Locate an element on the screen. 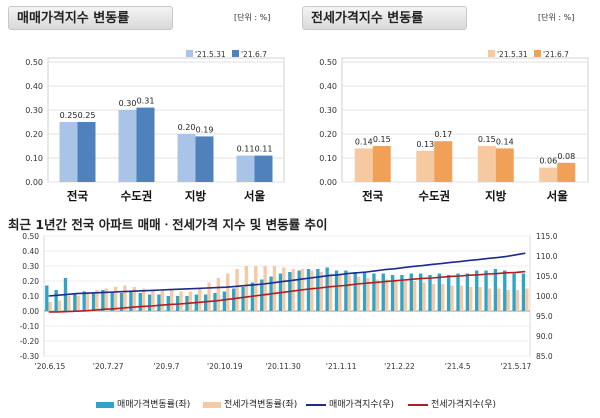 The image size is (600, 418). x-tick-label: '21.1.11 is located at coordinates (341, 366).